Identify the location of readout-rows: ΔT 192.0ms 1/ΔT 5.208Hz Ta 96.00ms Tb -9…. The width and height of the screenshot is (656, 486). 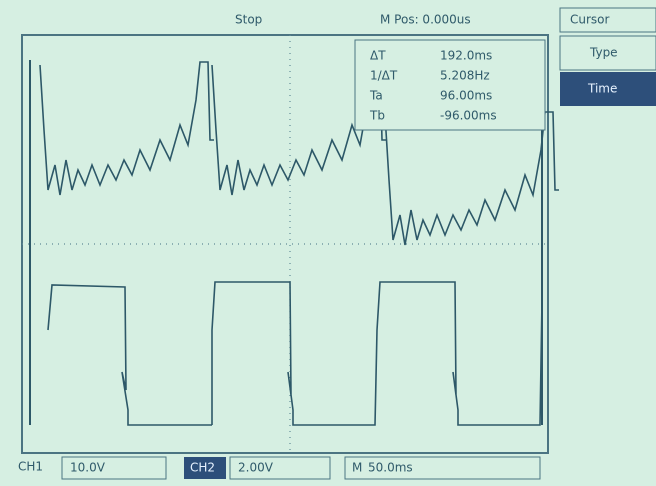
(433, 86).